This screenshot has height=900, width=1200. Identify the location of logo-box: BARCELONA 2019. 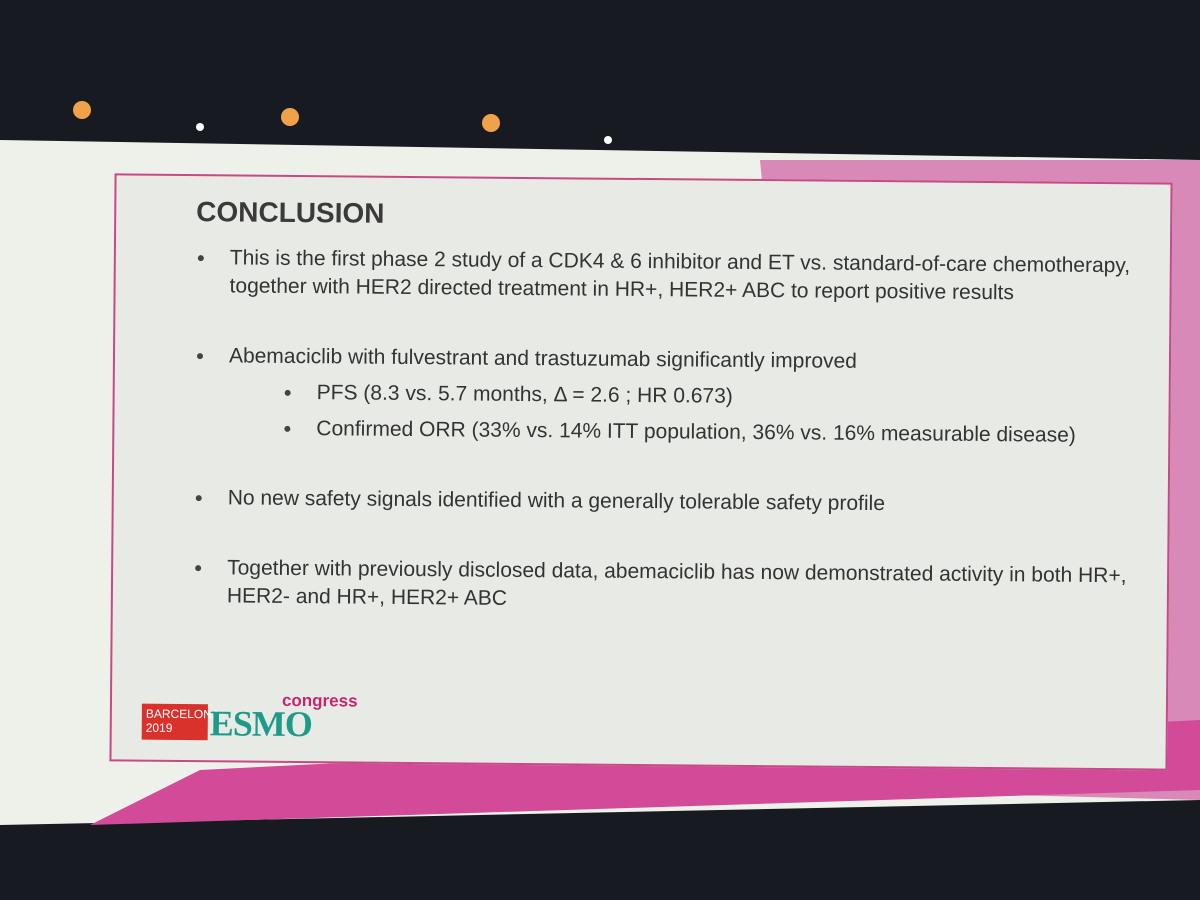
(180, 722).